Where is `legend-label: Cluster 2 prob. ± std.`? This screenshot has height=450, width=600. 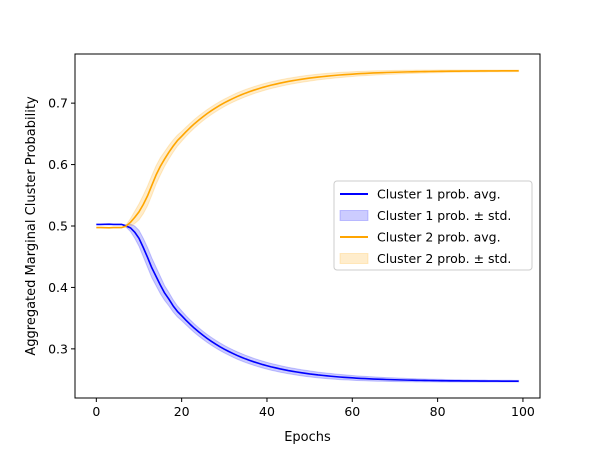 legend-label: Cluster 2 prob. ± std. is located at coordinates (444, 258).